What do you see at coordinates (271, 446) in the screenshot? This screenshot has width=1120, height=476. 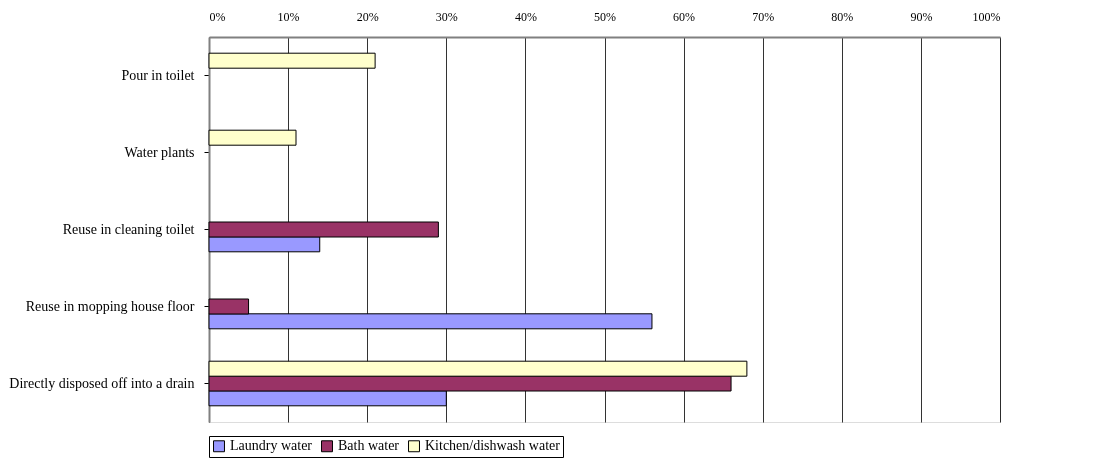 I see `legend-label: Laundry water` at bounding box center [271, 446].